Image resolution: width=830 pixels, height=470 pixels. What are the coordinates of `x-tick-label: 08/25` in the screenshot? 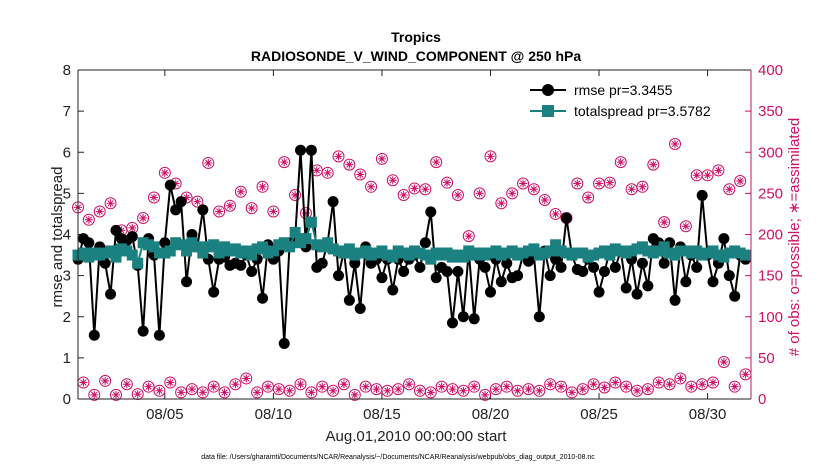 It's located at (599, 414).